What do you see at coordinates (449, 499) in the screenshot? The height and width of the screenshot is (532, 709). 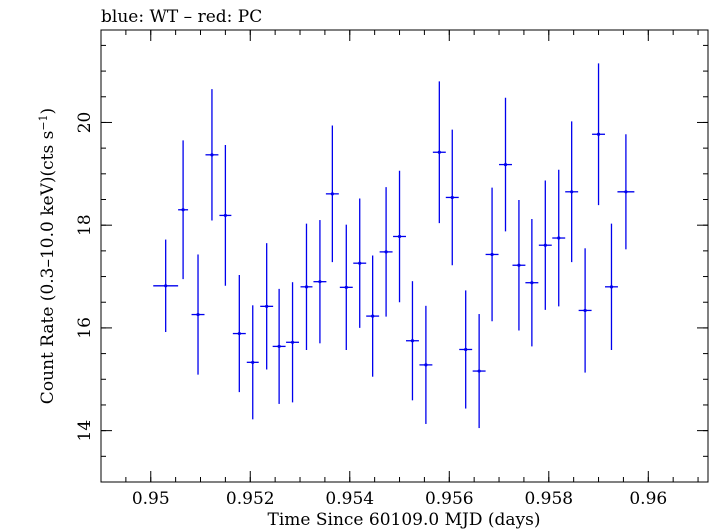 I see `x-tick-label: 0.956` at bounding box center [449, 499].